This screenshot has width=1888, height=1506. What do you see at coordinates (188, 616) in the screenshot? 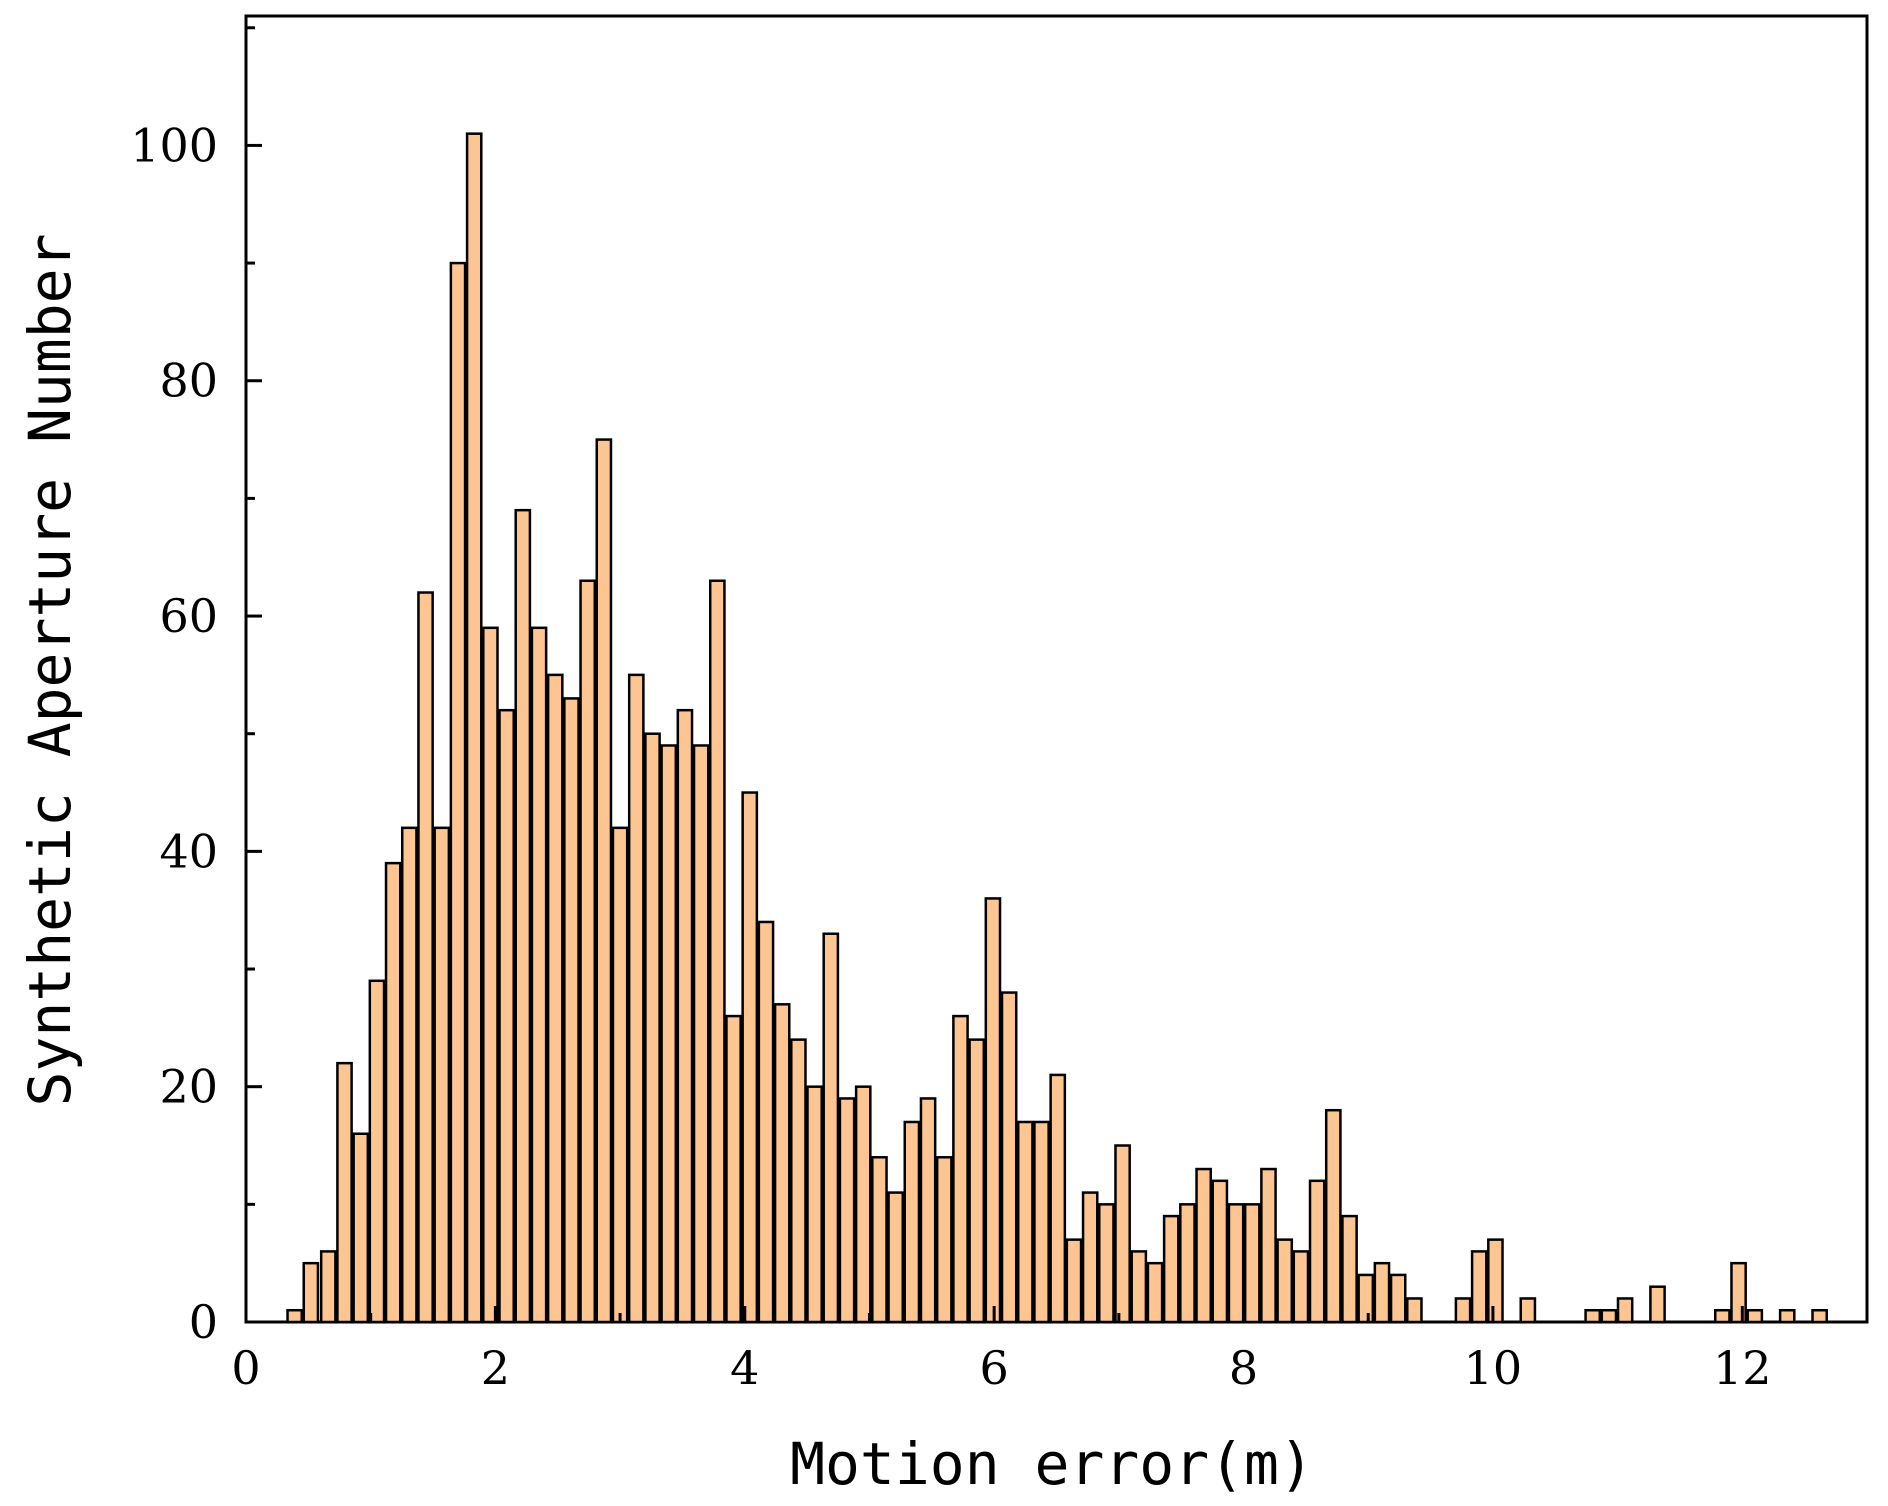
I see `y-tick-label: 60` at bounding box center [188, 616].